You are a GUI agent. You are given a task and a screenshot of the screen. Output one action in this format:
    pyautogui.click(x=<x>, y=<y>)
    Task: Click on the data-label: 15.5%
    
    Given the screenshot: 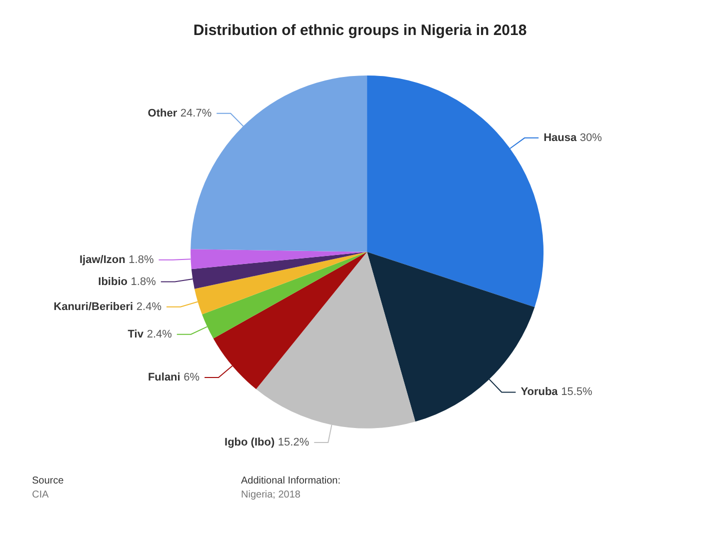 What is the action you would take?
    pyautogui.click(x=577, y=392)
    